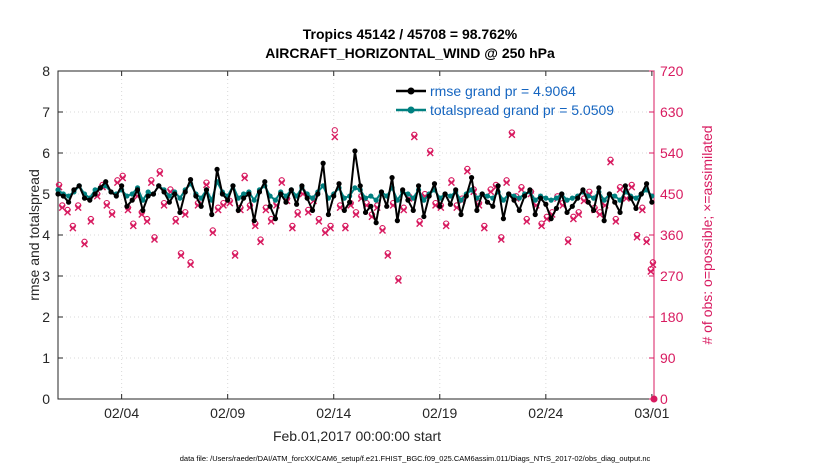  Describe the element at coordinates (34, 235) in the screenshot. I see `y-axis-left-label: rmse and totalspread` at that location.